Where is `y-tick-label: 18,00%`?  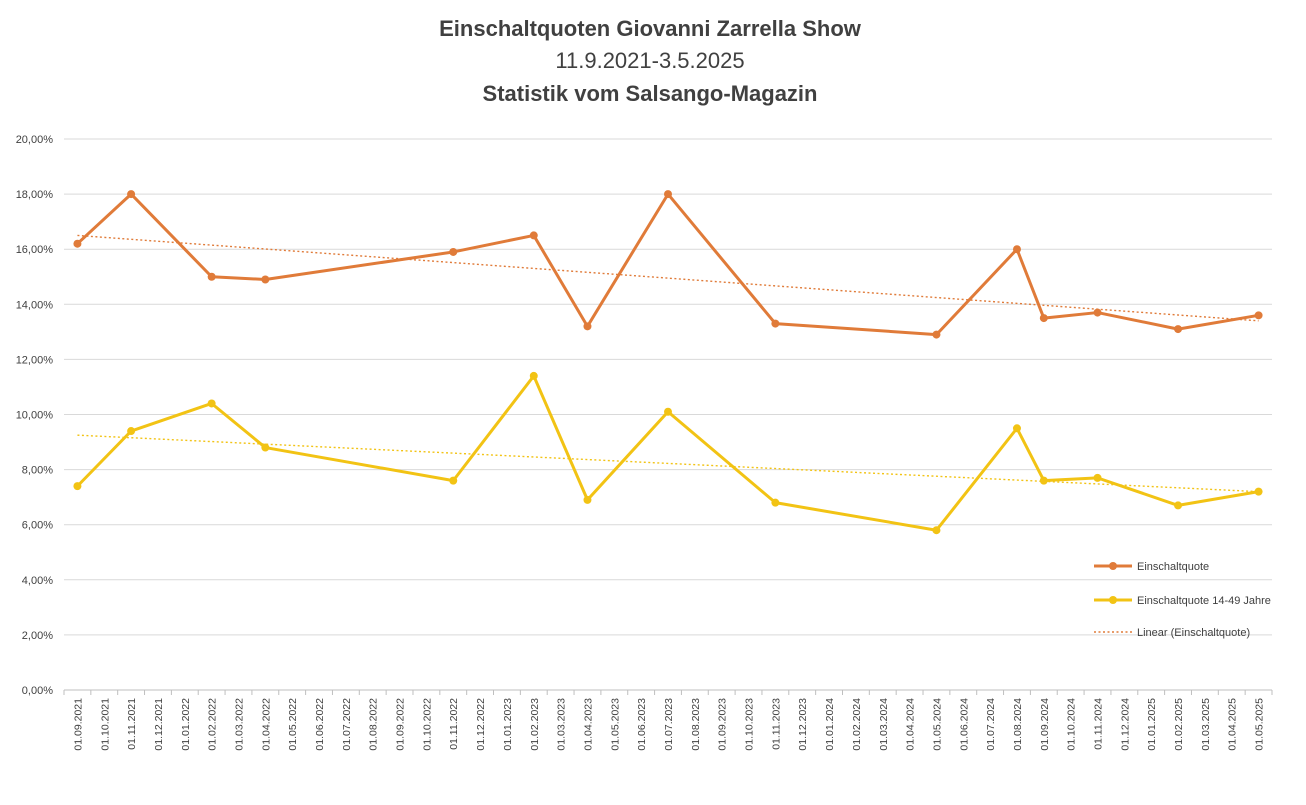
y-tick-label: 18,00% is located at coordinates (35, 195).